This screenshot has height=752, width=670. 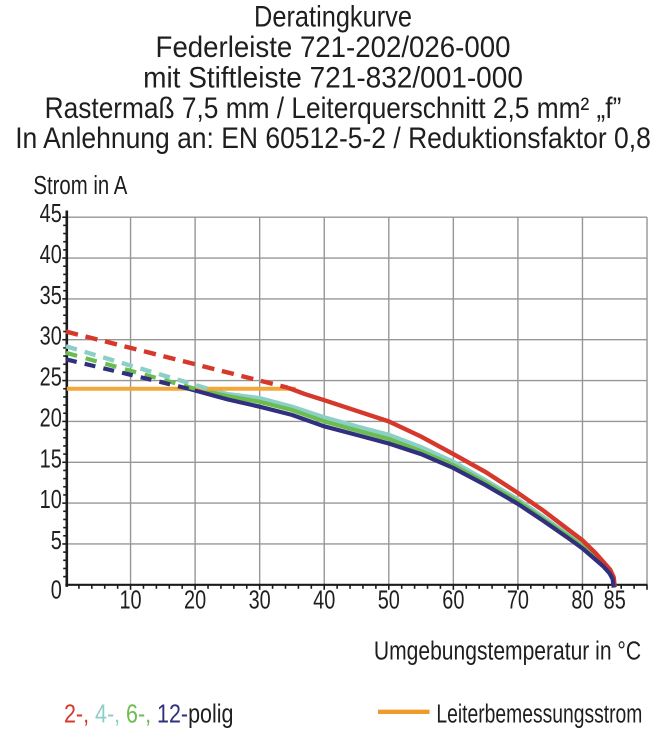 I want to click on svg-text: 50, so click(x=389, y=599).